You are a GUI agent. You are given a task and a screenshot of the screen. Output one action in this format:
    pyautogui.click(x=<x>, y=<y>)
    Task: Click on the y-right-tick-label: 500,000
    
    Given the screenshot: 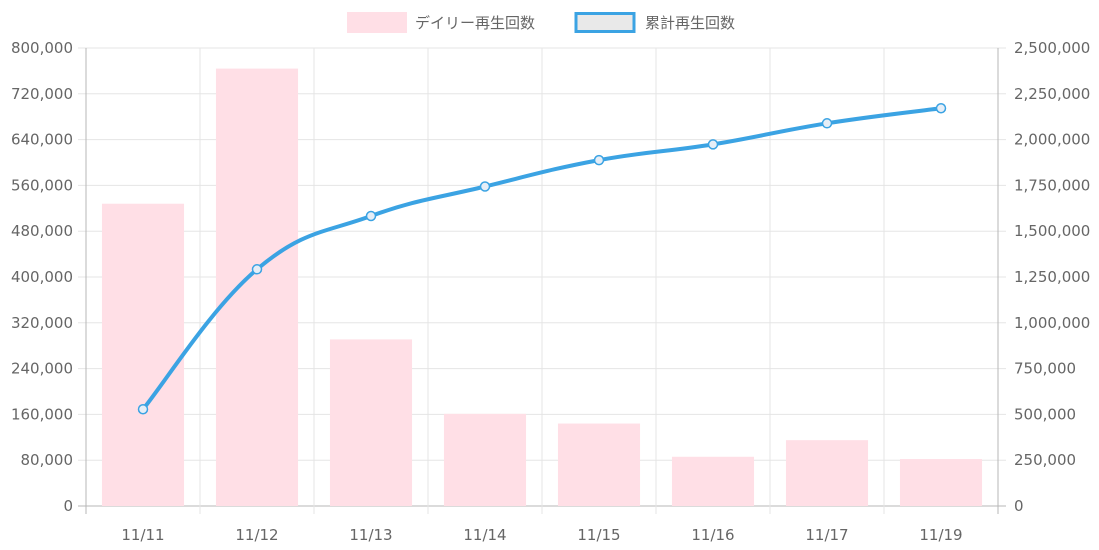 What is the action you would take?
    pyautogui.click(x=1045, y=414)
    